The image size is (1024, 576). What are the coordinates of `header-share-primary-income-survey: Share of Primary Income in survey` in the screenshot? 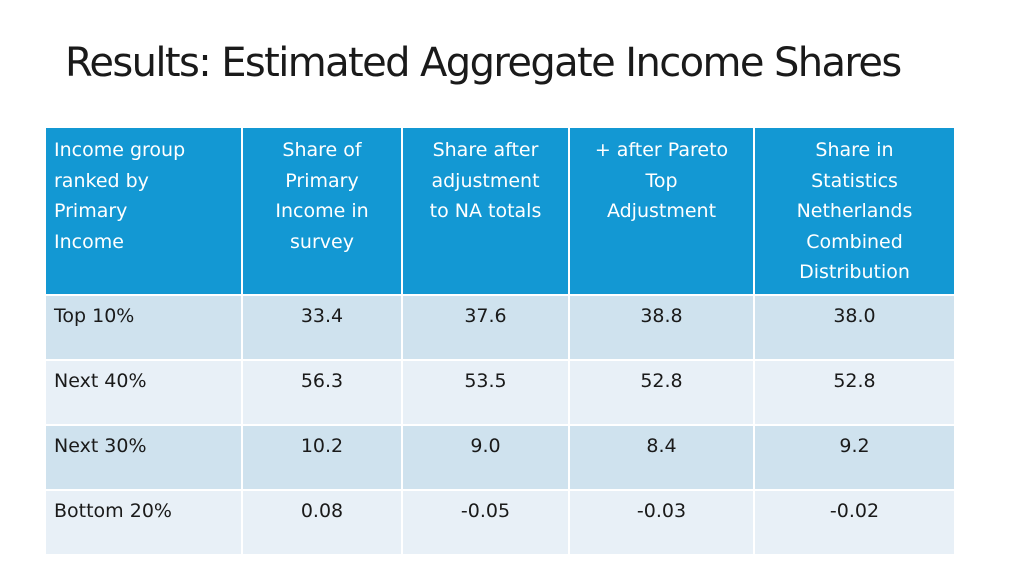 It's located at (322, 211).